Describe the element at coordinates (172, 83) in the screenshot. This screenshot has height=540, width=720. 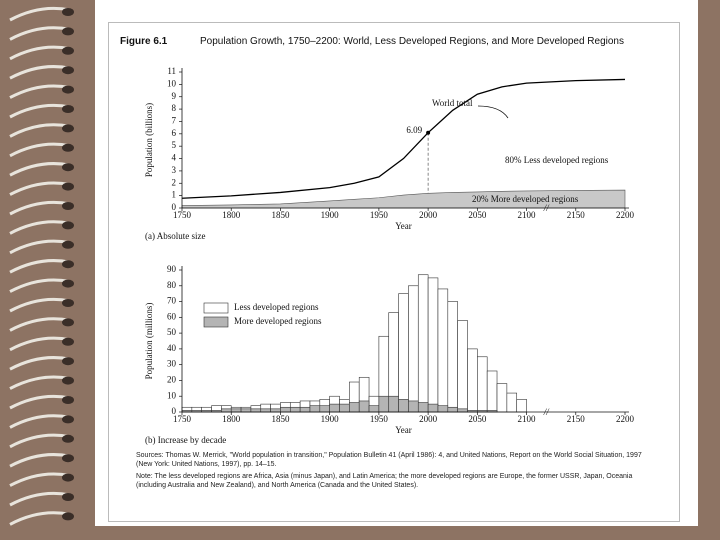
I see `y-tick-label: 10` at that location.